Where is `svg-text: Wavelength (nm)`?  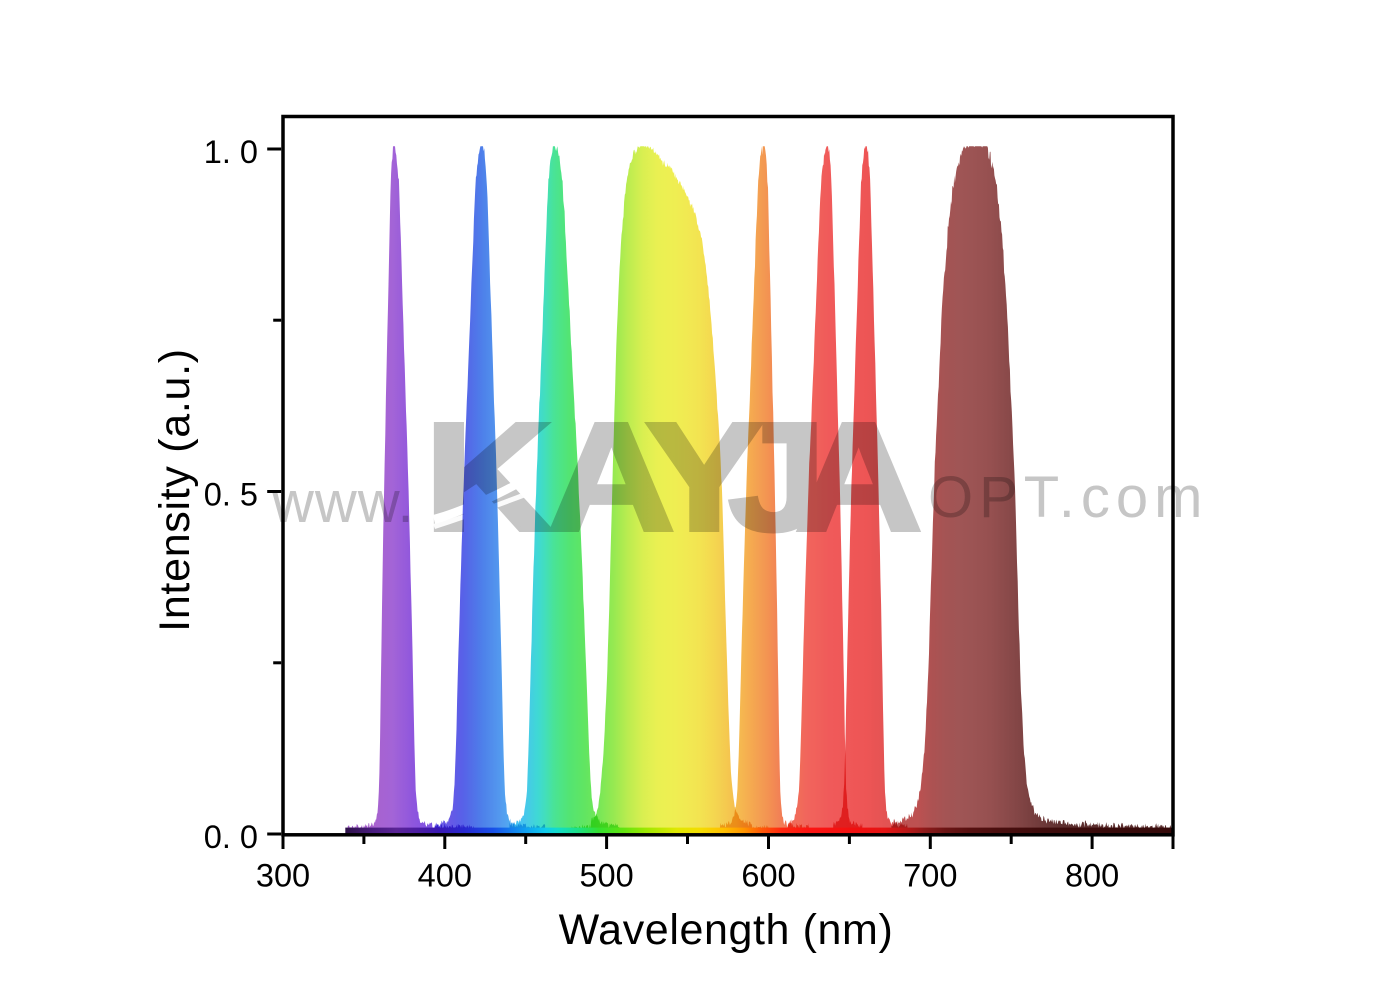 svg-text: Wavelength (nm) is located at coordinates (726, 930).